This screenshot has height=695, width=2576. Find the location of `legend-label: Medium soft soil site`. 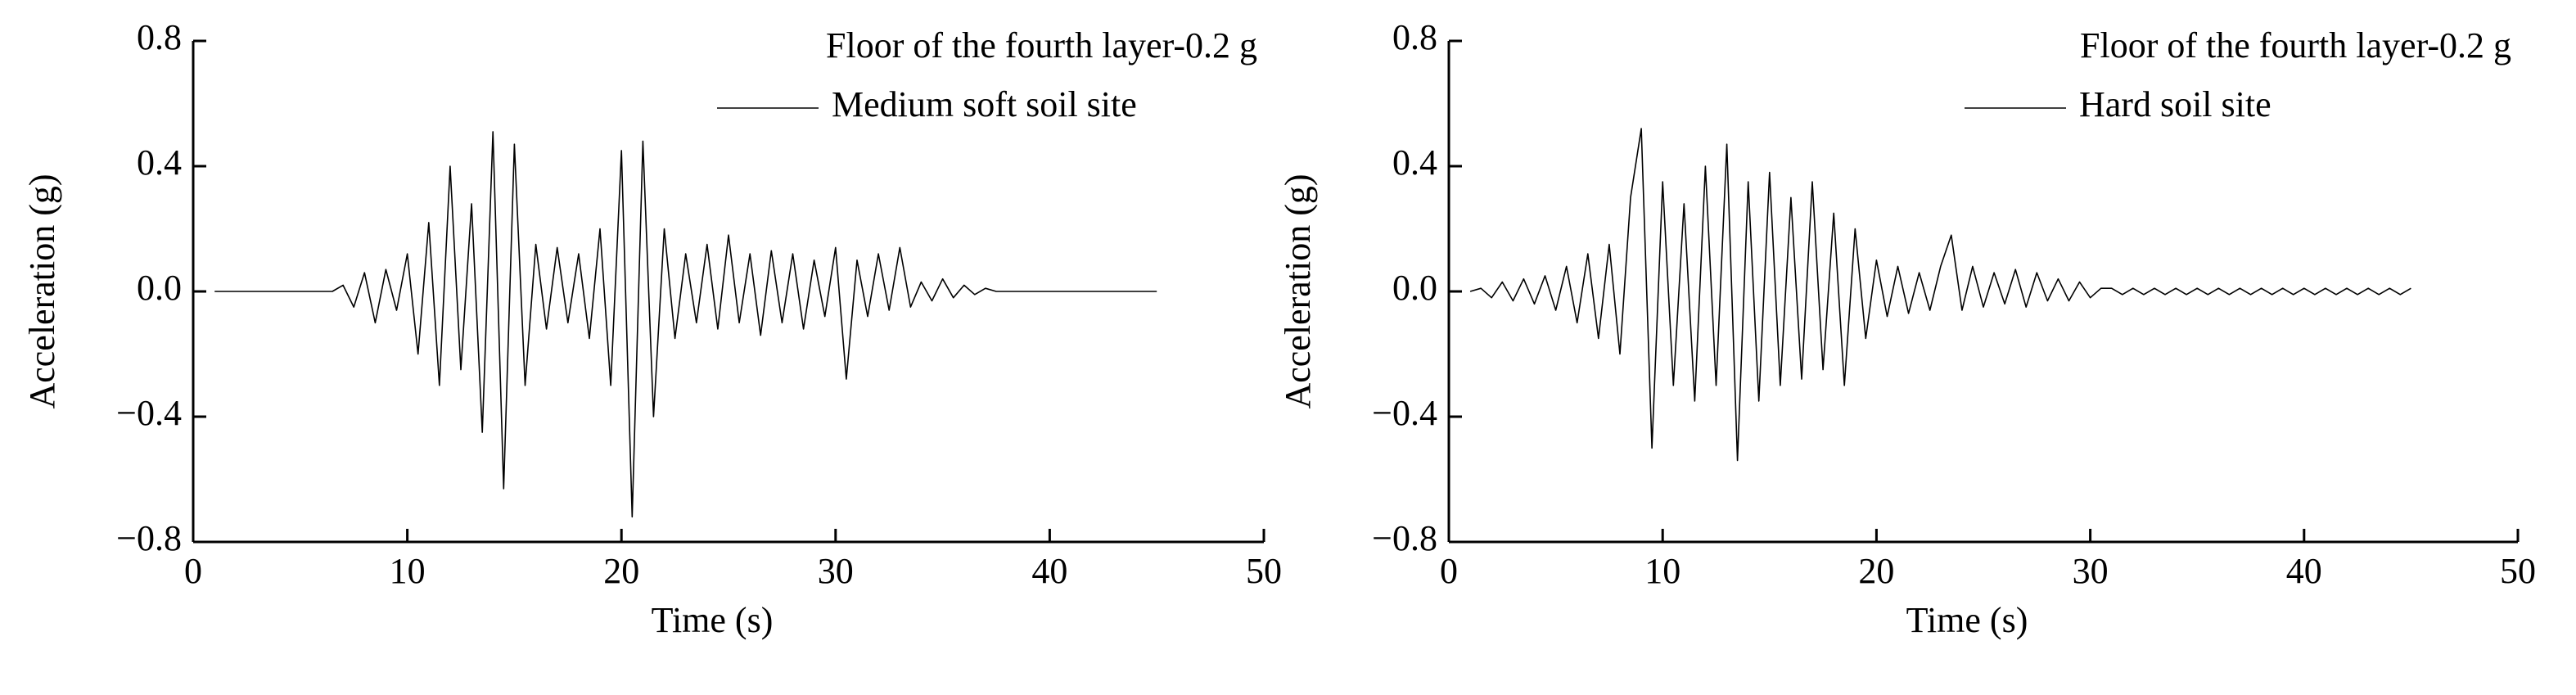

legend-label: Medium soft soil site is located at coordinates (984, 104).